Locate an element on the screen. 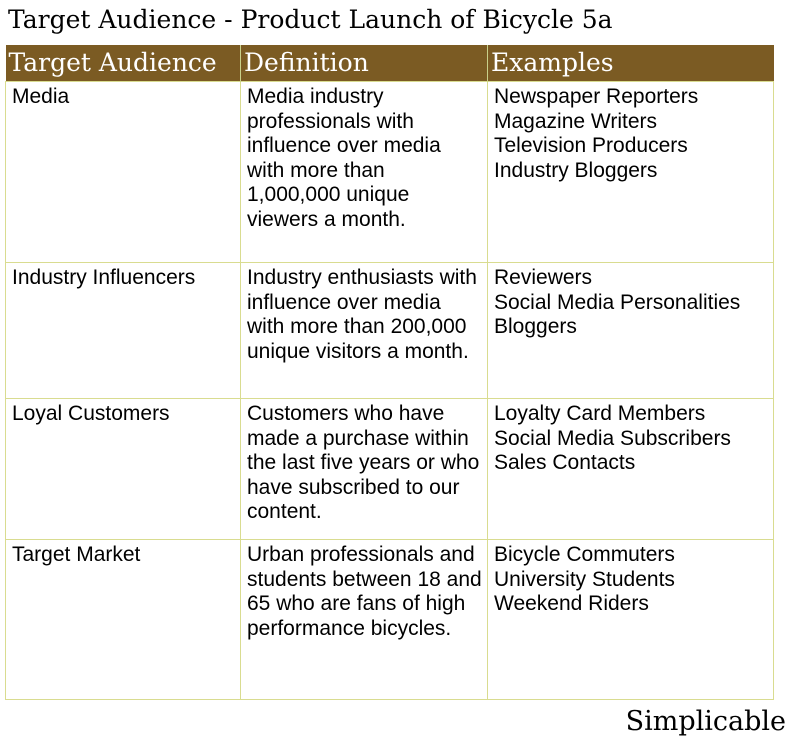 This screenshot has height=743, width=790. audience-cell: Industry Influencers is located at coordinates (123, 330).